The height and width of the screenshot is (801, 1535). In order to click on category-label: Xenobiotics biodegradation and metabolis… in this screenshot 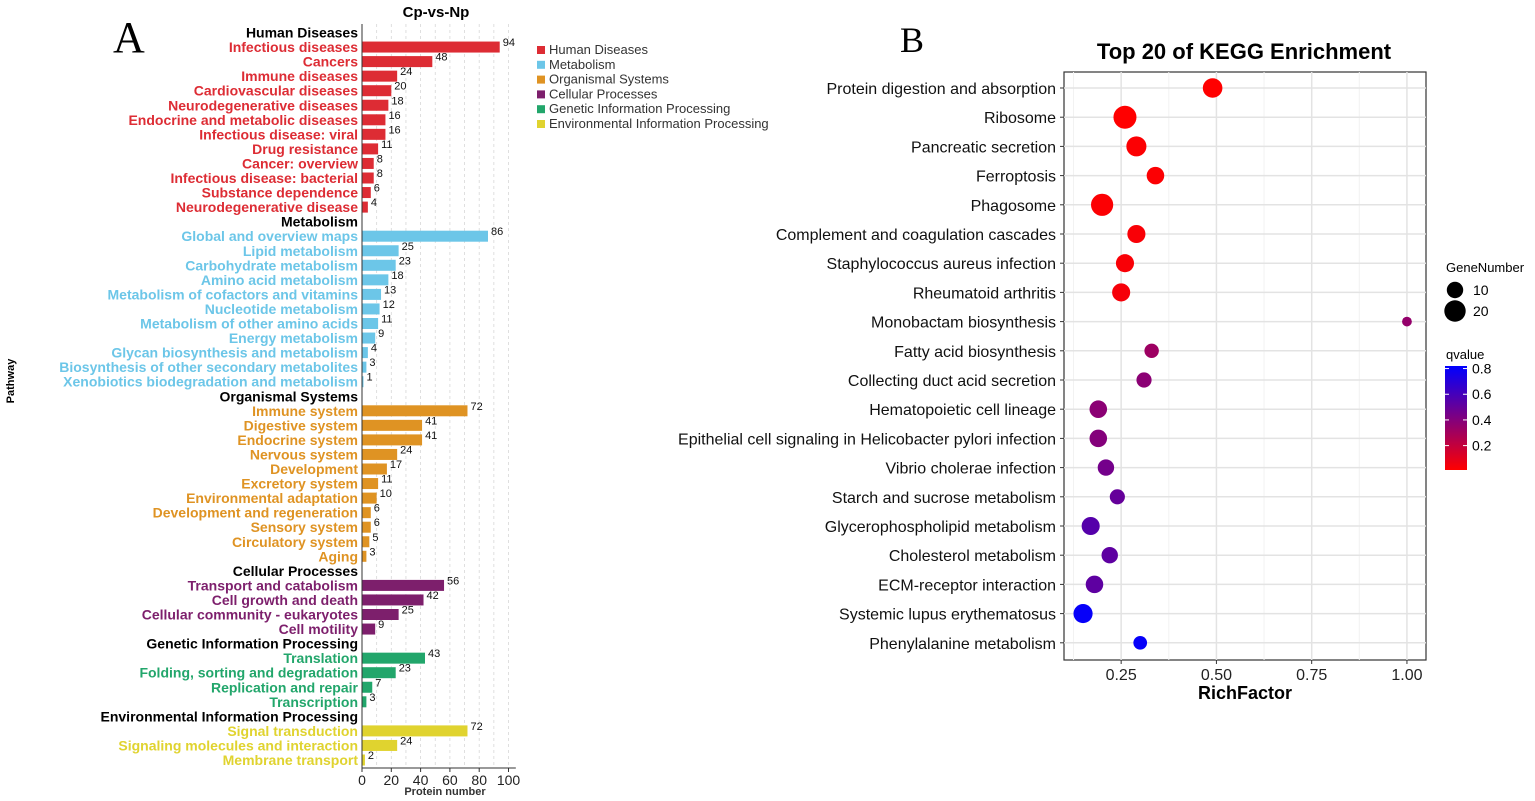, I will do `click(210, 382)`.